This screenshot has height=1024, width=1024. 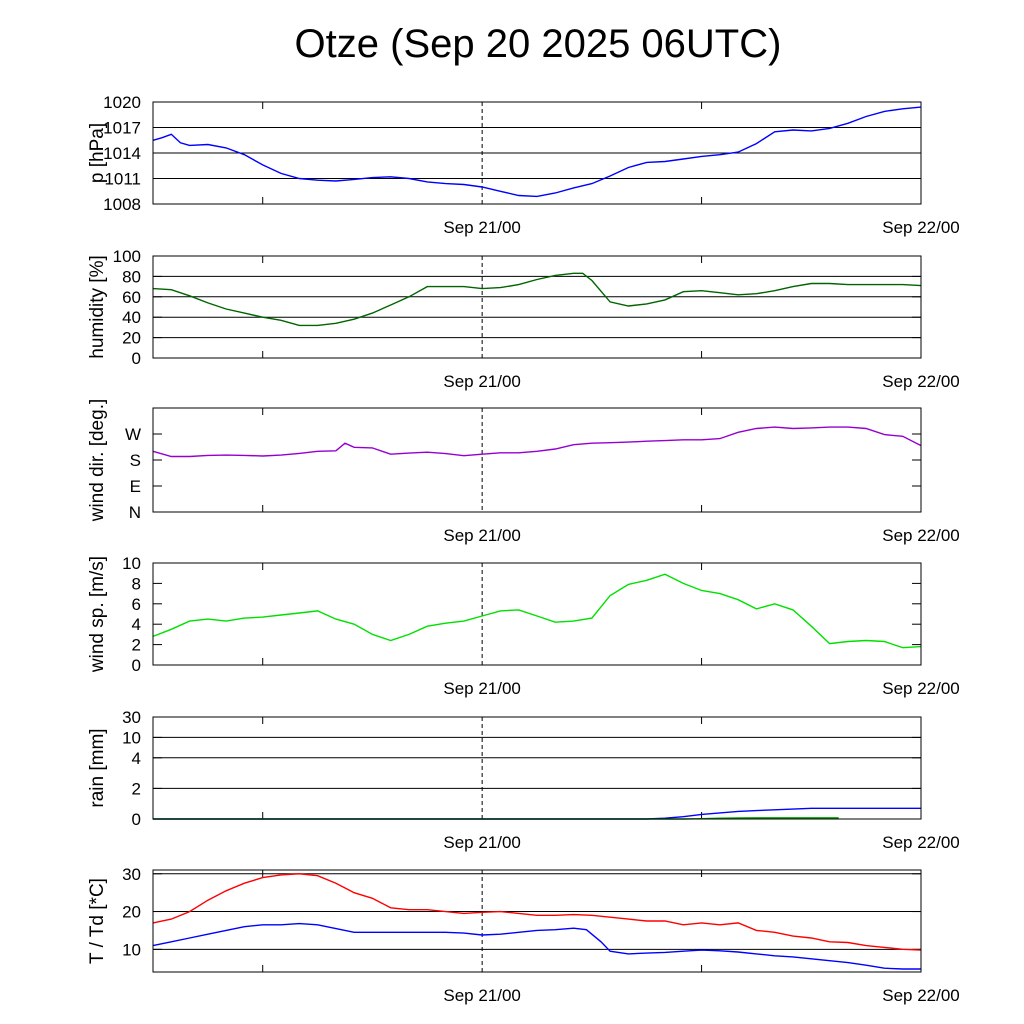 I want to click on y-axis-label: humidity [%], so click(x=97, y=306).